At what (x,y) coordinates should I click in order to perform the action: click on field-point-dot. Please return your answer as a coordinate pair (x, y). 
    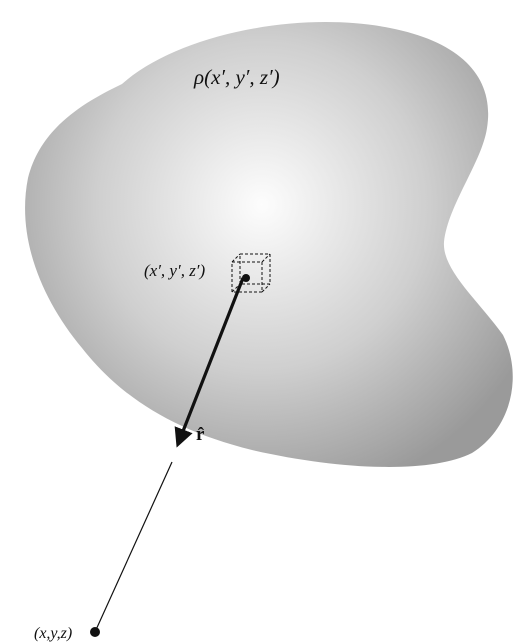
    Looking at the image, I should click on (95, 632).